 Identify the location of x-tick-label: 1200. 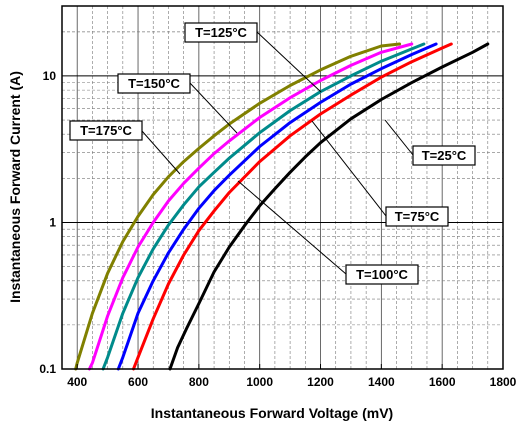
(320, 382).